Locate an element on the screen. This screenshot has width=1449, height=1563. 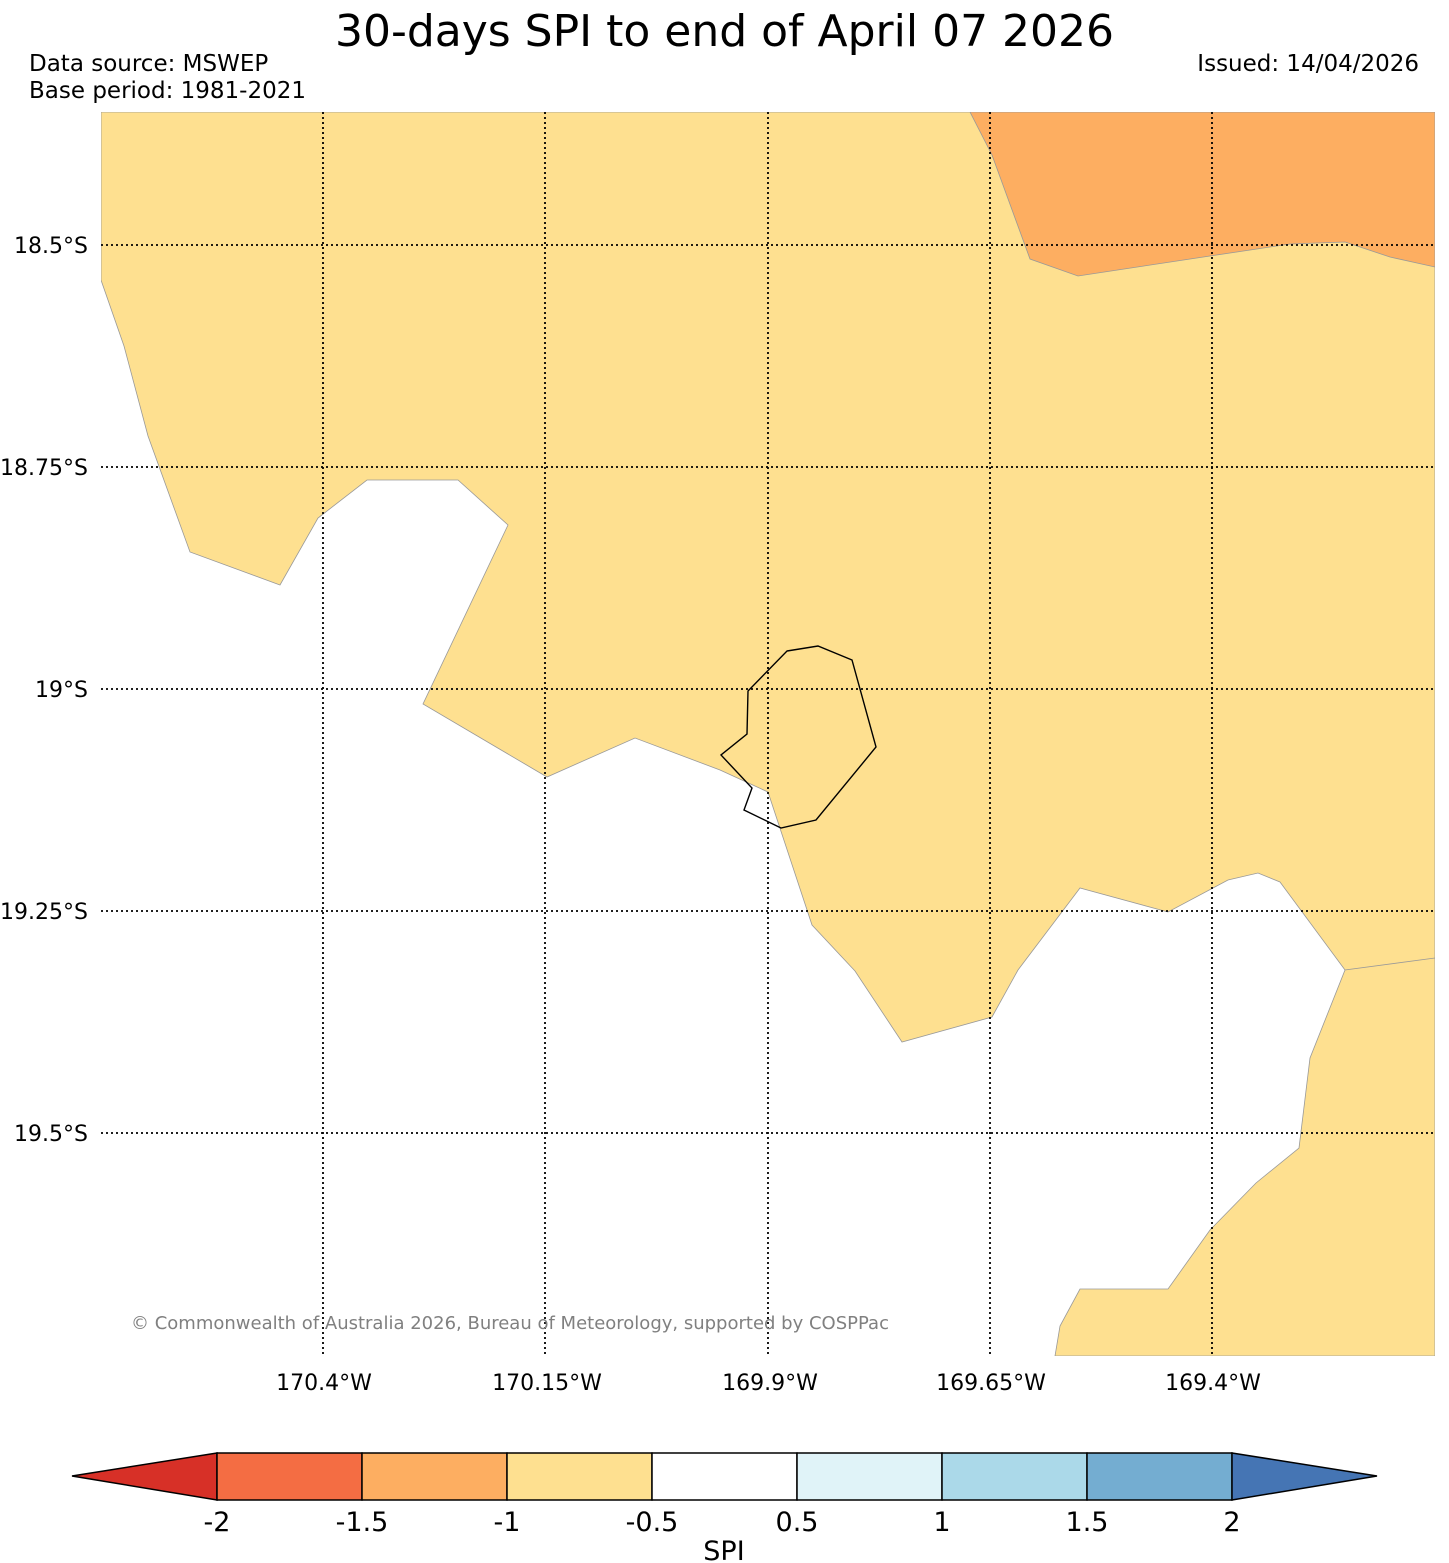
lat-label: 18.75°S is located at coordinates (44, 468).